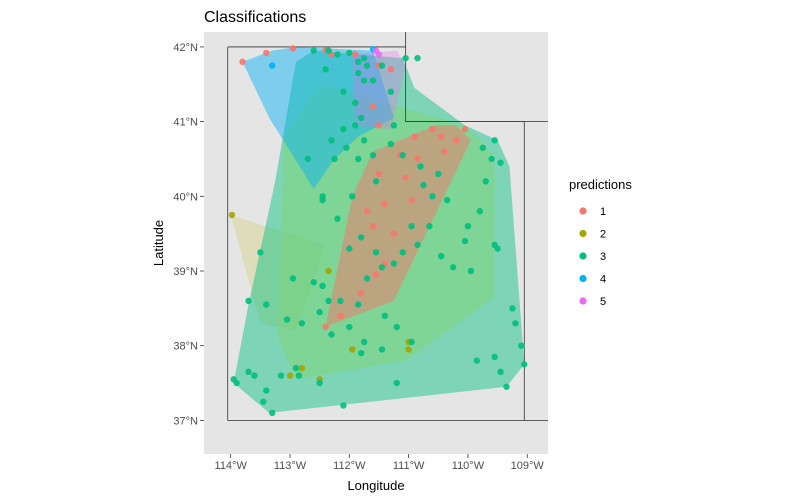 Image resolution: width=800 pixels, height=500 pixels. What do you see at coordinates (603, 302) in the screenshot?
I see `legend-label-5: 5` at bounding box center [603, 302].